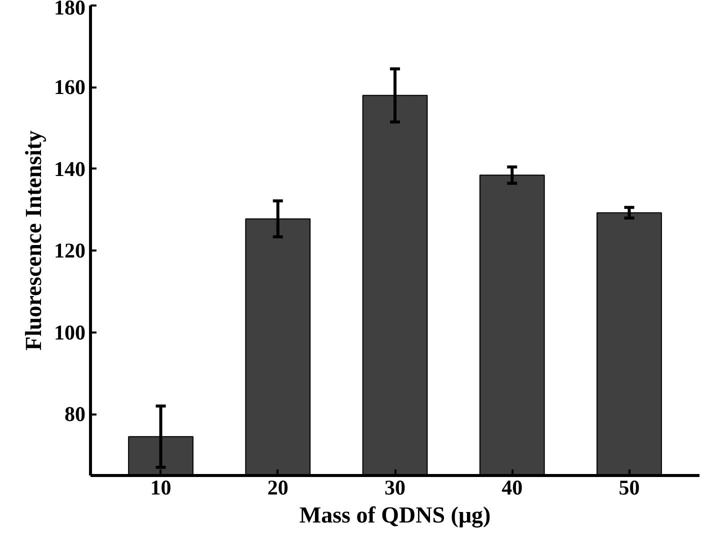 Image resolution: width=704 pixels, height=545 pixels. Describe the element at coordinates (395, 488) in the screenshot. I see `x-tick-label: 30` at that location.